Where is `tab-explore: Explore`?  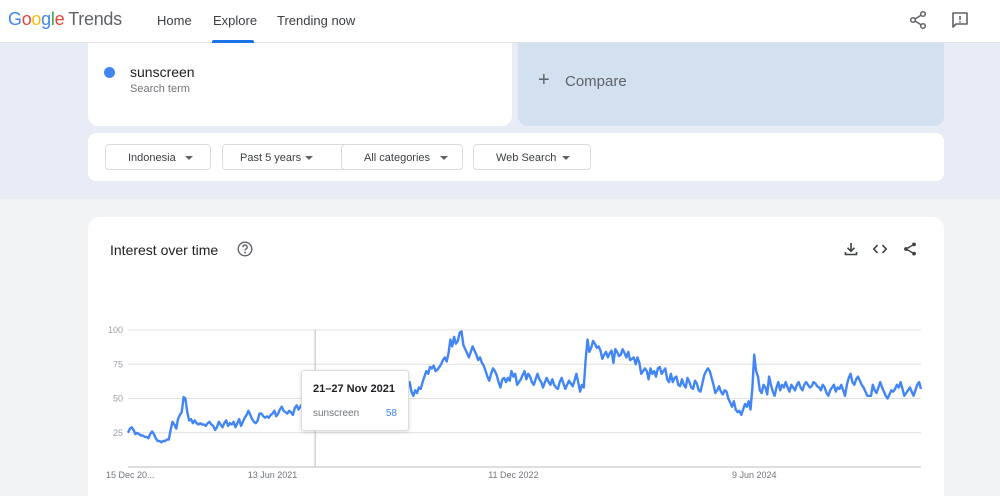 tab-explore: Explore is located at coordinates (235, 20).